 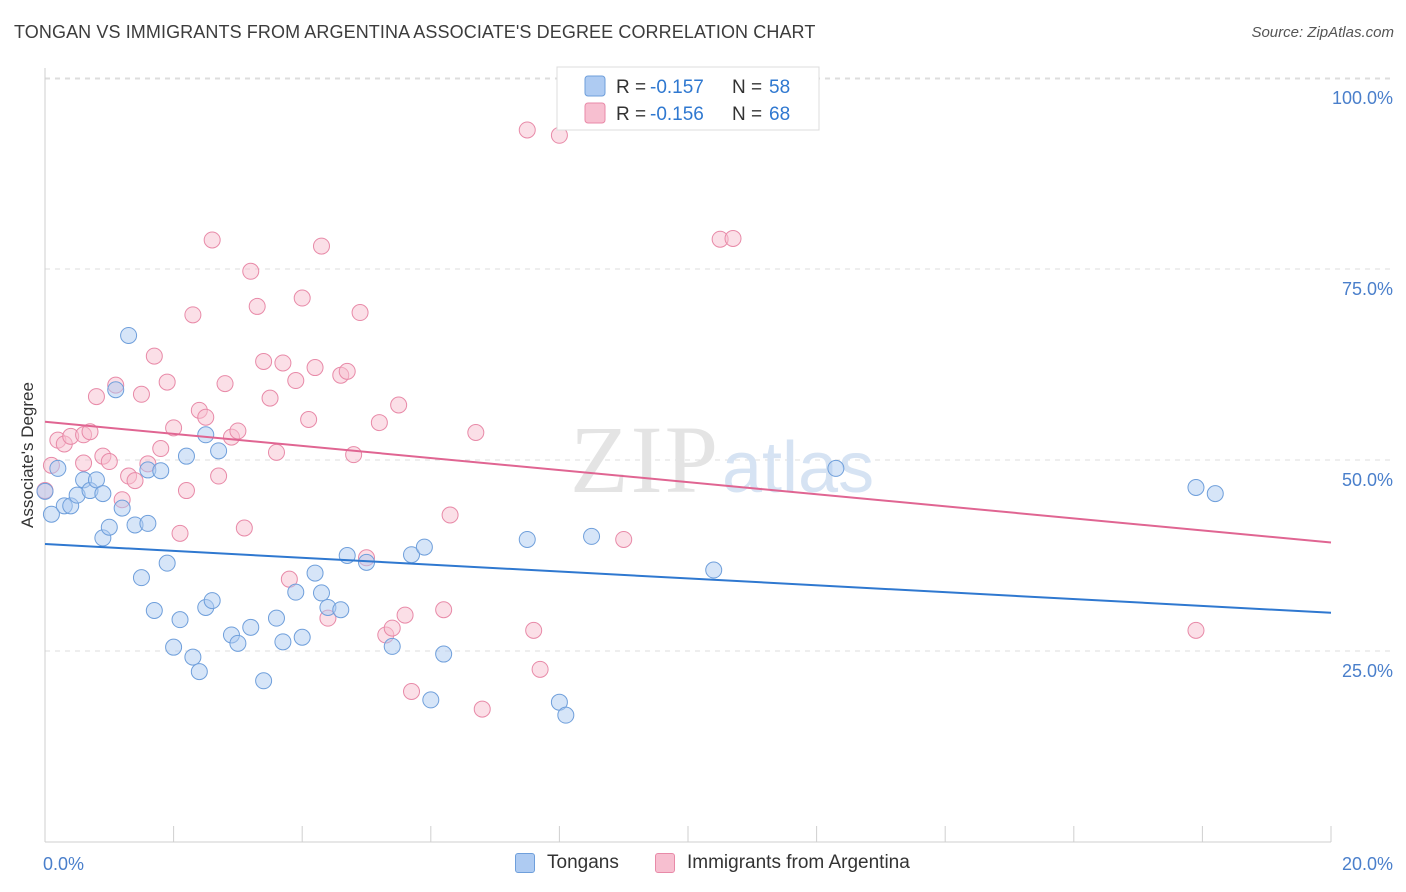 I want to click on legend-r-value-tongans: -0.157, so click(x=677, y=87).